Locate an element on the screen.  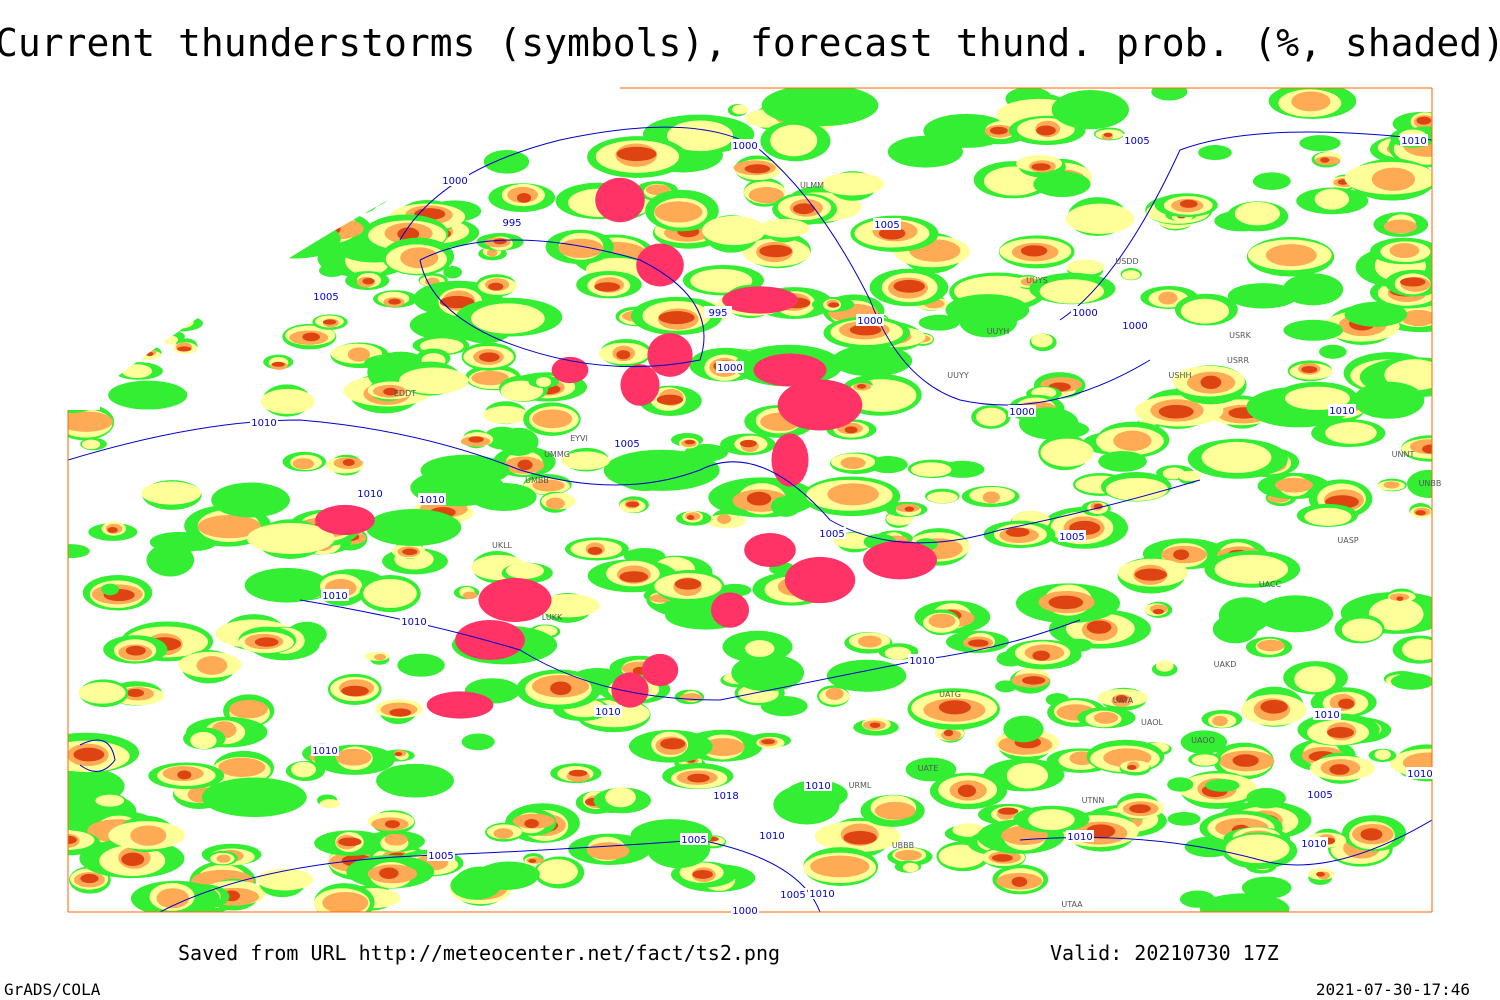
station-code: UASP is located at coordinates (1347, 540).